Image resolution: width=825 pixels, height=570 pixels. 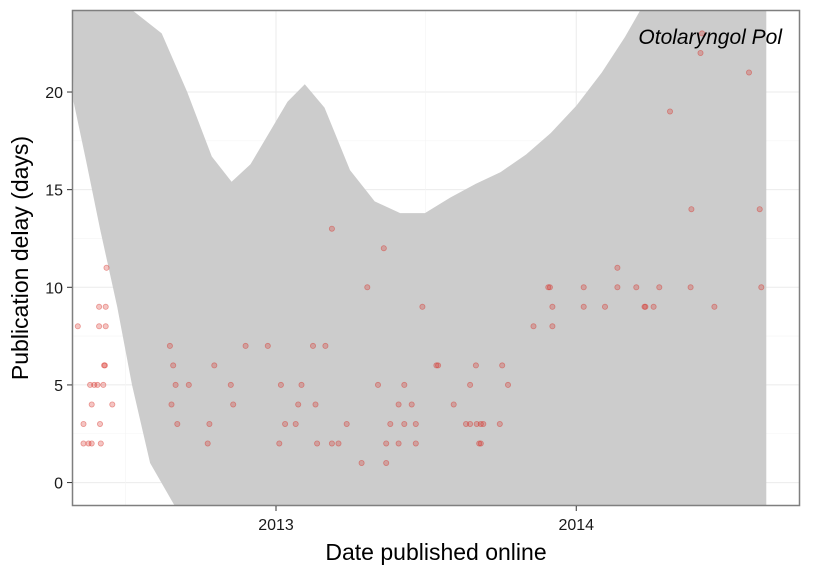 I want to click on y-axis: 0 5 10 15 20, so click(x=58, y=289).